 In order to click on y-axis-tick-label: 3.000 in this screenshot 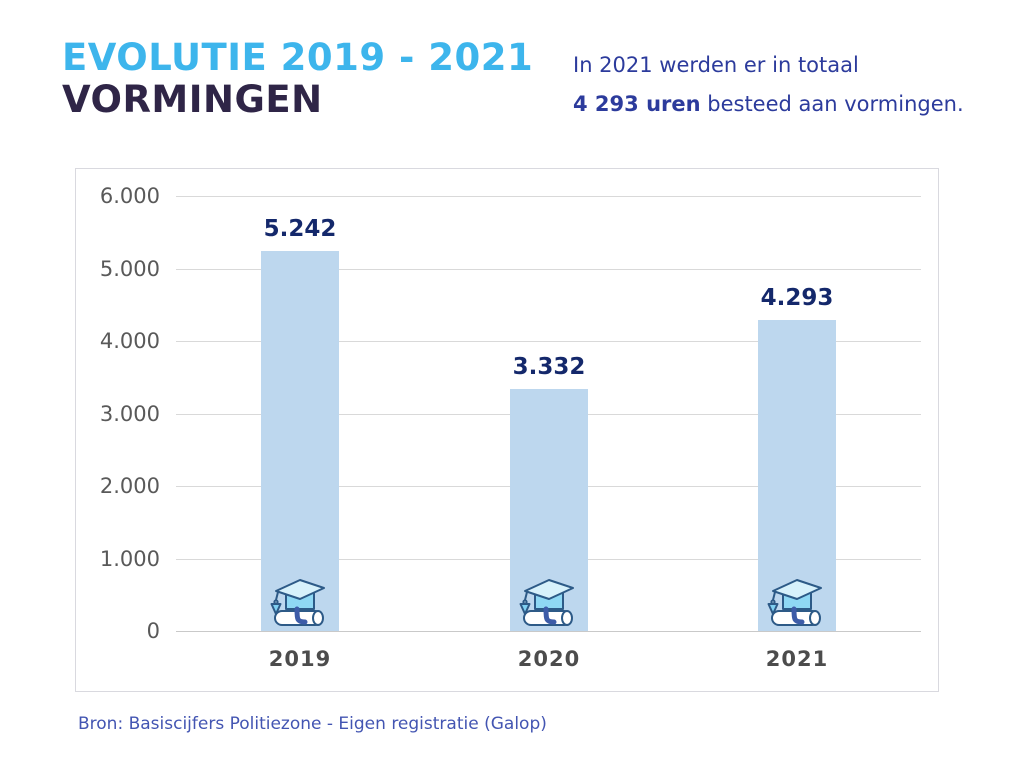, I will do `click(129, 413)`.